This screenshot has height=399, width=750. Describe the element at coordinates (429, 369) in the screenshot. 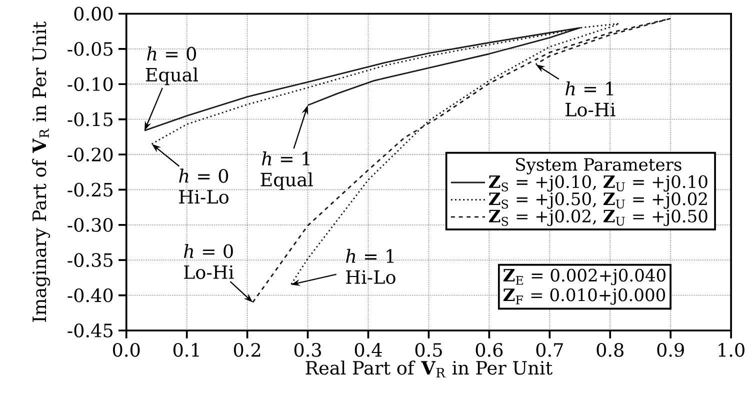

I see `x-axis-title: Real Part of V$_{R}$ in Per Unit` at that location.